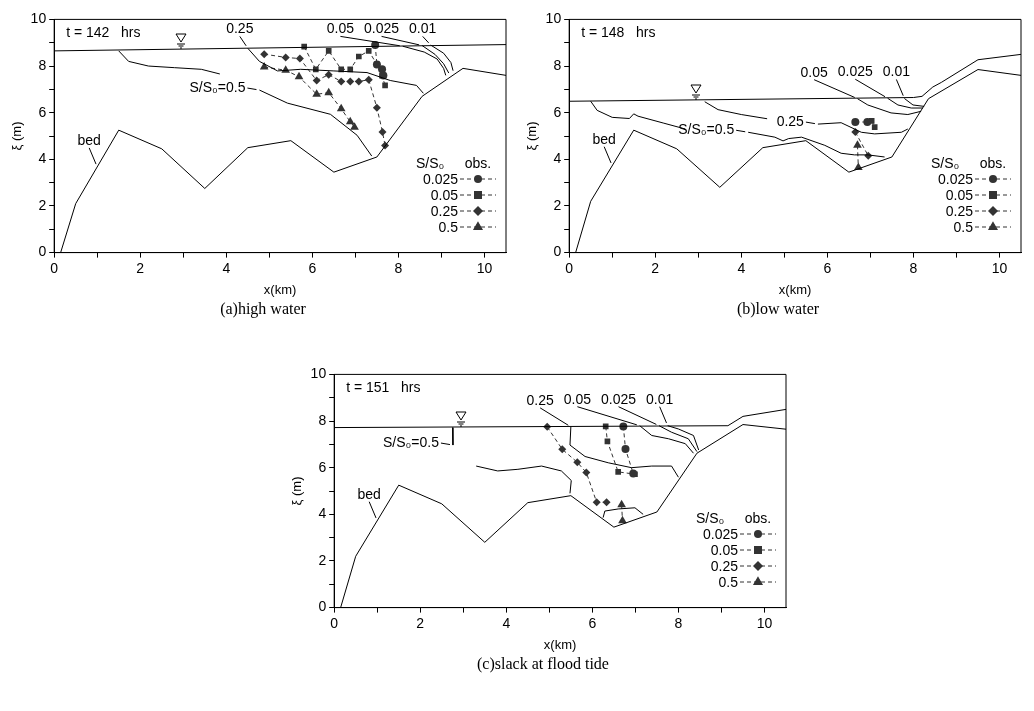 The width and height of the screenshot is (1034, 711). I want to click on text: (c)slack at flood tide, so click(543, 664).